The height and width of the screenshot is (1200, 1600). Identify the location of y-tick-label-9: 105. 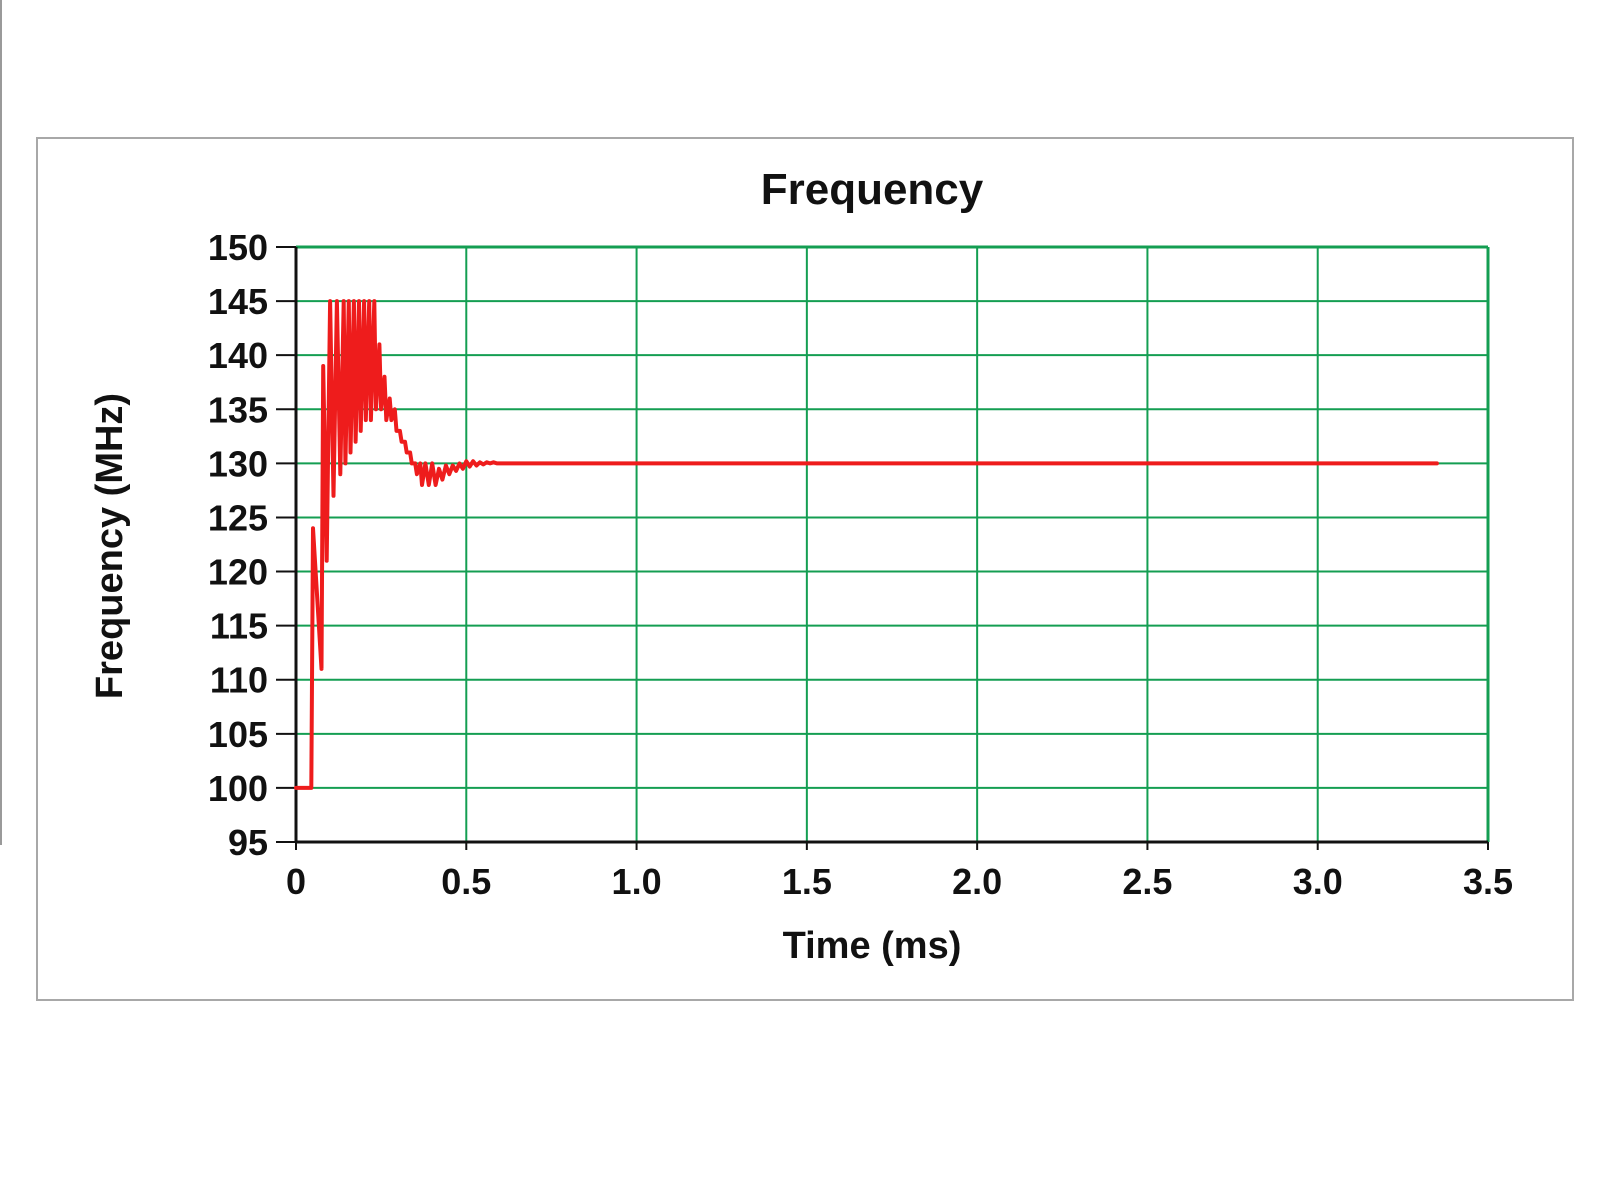
(238, 734).